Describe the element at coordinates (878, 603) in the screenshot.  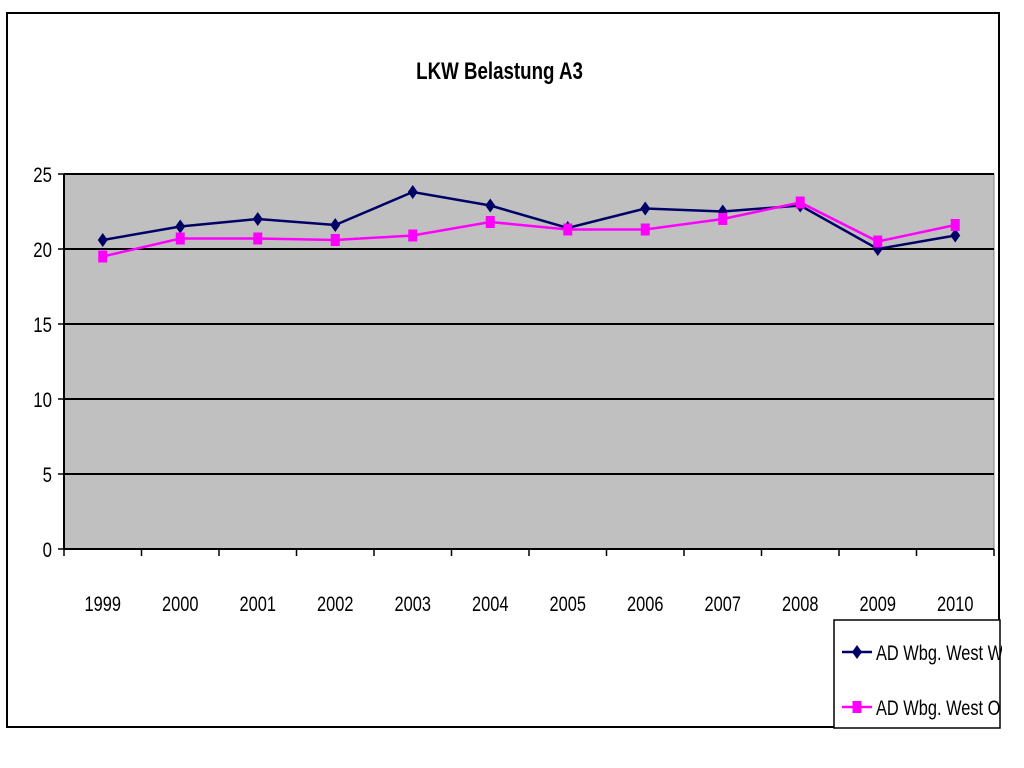
I see `x-tick-label: 2009` at that location.